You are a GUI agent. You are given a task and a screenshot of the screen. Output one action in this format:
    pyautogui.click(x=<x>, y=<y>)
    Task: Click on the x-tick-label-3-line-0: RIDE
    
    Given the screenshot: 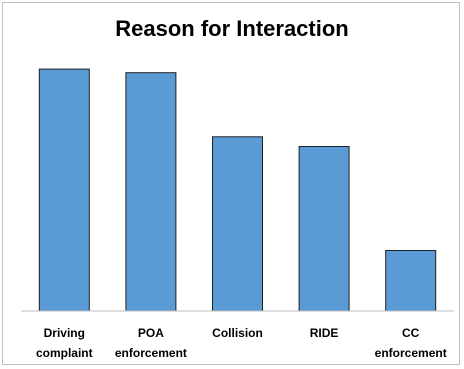 What is the action you would take?
    pyautogui.click(x=324, y=333)
    